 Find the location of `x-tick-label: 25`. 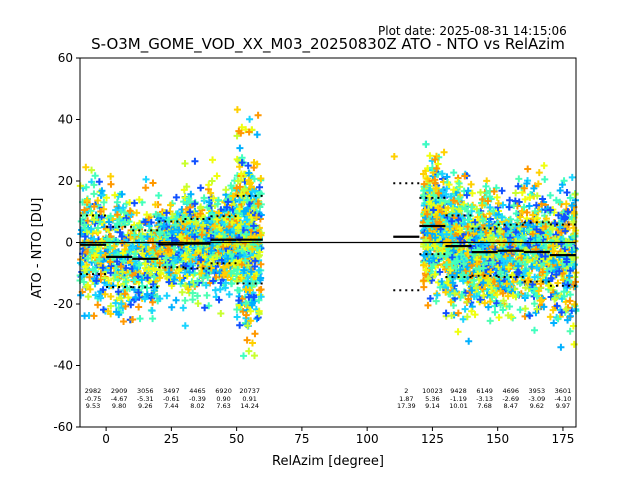

x-tick-label: 25 is located at coordinates (171, 439).